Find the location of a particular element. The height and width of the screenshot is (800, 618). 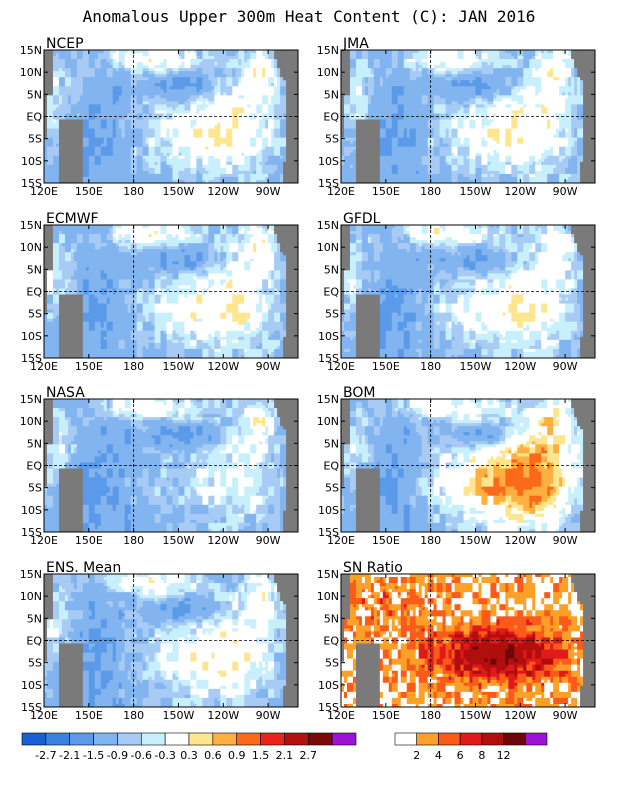

panel-title: JMA is located at coordinates (355, 44).